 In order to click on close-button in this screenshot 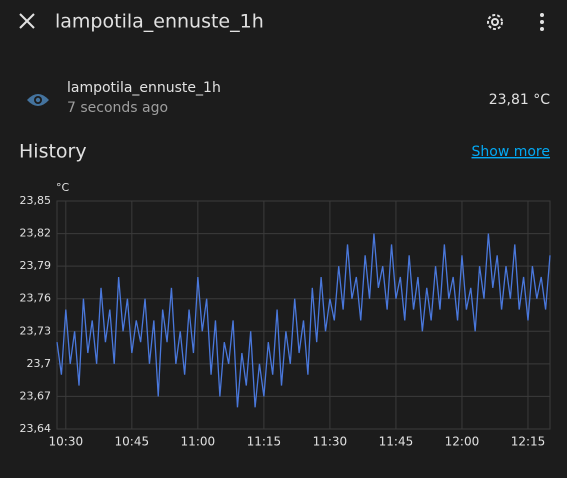, I will do `click(27, 21)`.